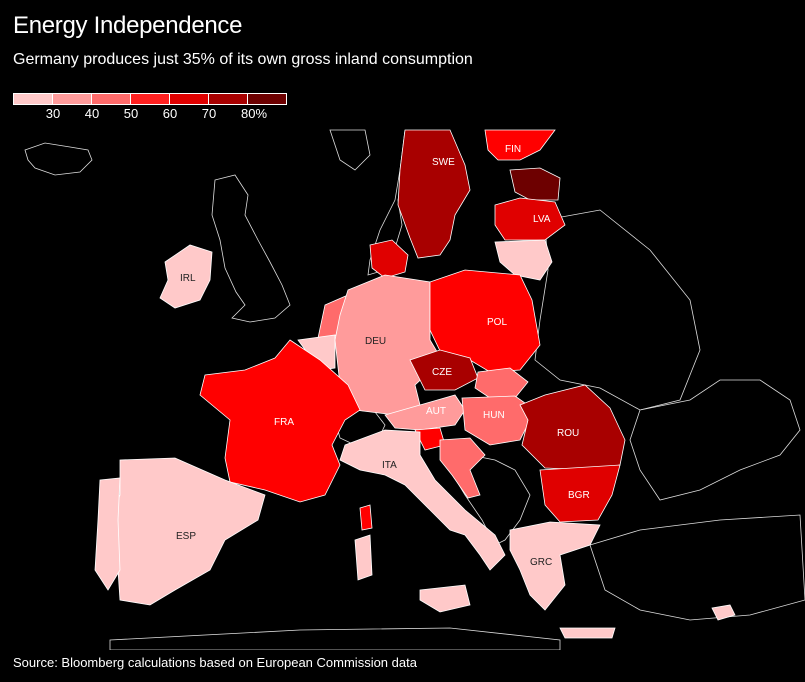 This screenshot has height=682, width=805. What do you see at coordinates (366, 517) in the screenshot?
I see `country-corsica` at bounding box center [366, 517].